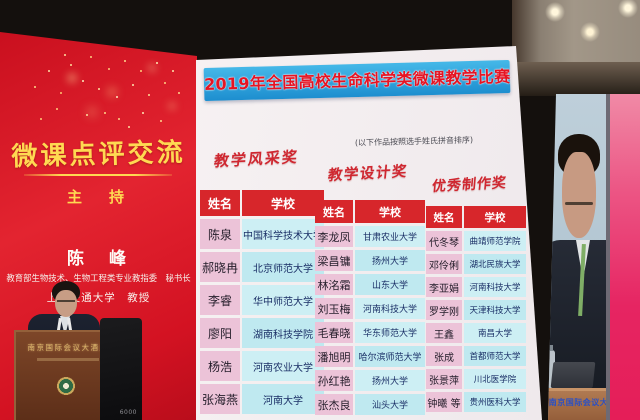 The height and width of the screenshot is (420, 640). Describe the element at coordinates (623, 257) in the screenshot. I see `pink-led-stripe` at that location.